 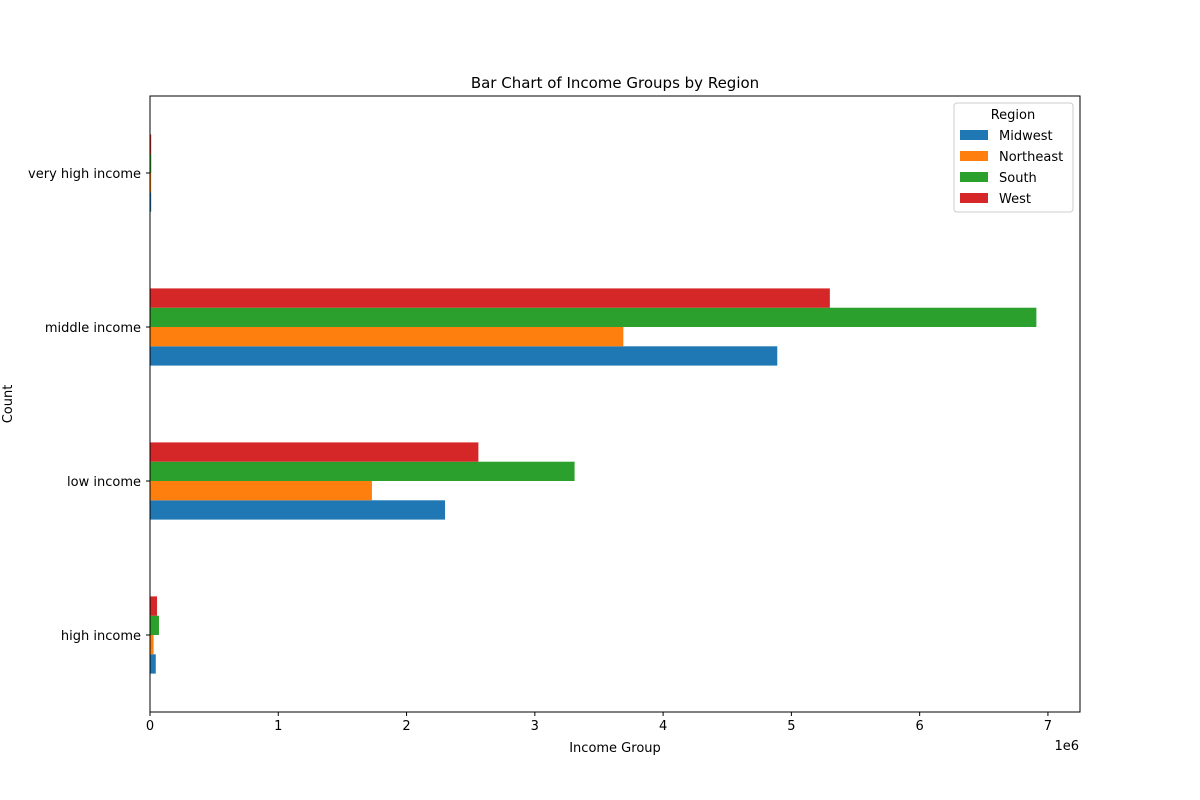 I want to click on bar-south-high-income, so click(x=154, y=625).